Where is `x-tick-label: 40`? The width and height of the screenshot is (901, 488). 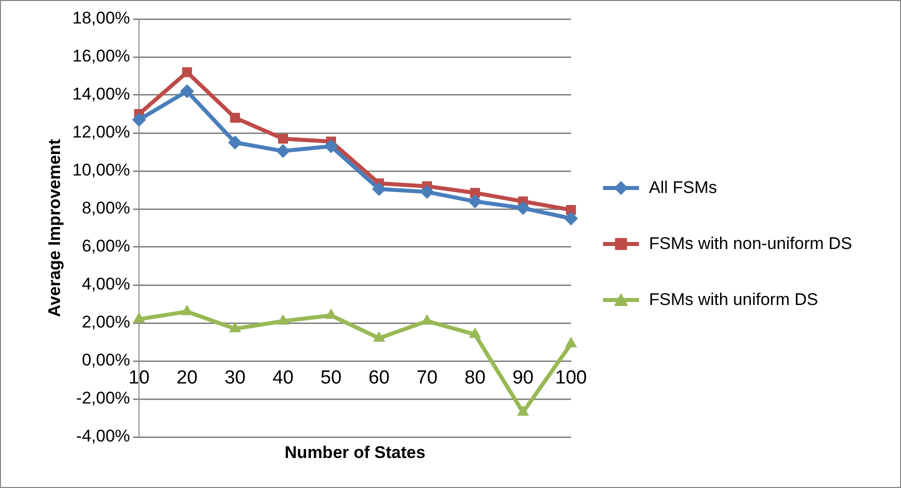 x-tick-label: 40 is located at coordinates (283, 378).